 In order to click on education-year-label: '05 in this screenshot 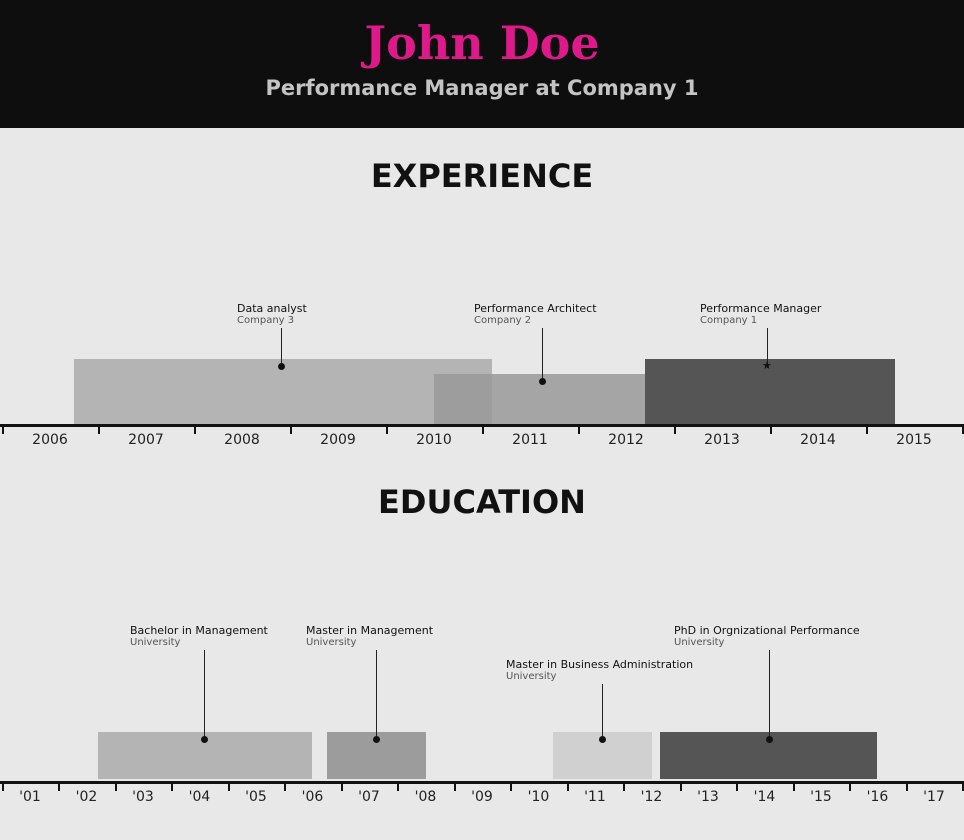, I will do `click(256, 797)`.